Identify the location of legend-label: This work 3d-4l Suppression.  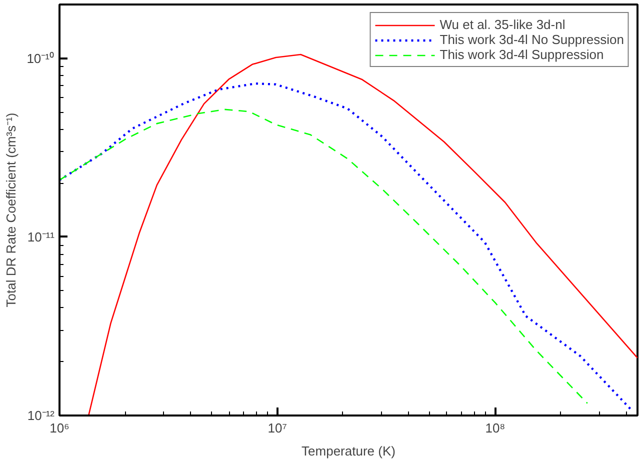
(522, 54).